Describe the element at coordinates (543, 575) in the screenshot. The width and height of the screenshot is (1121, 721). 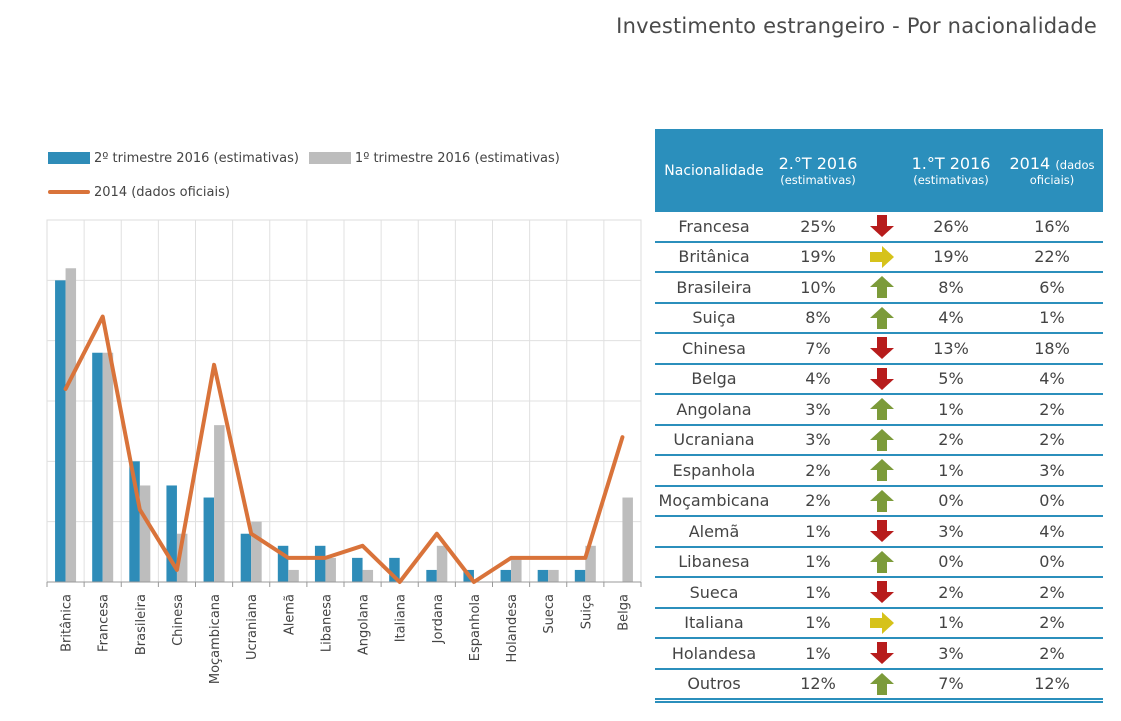
I see `bar-q2-Sueca` at that location.